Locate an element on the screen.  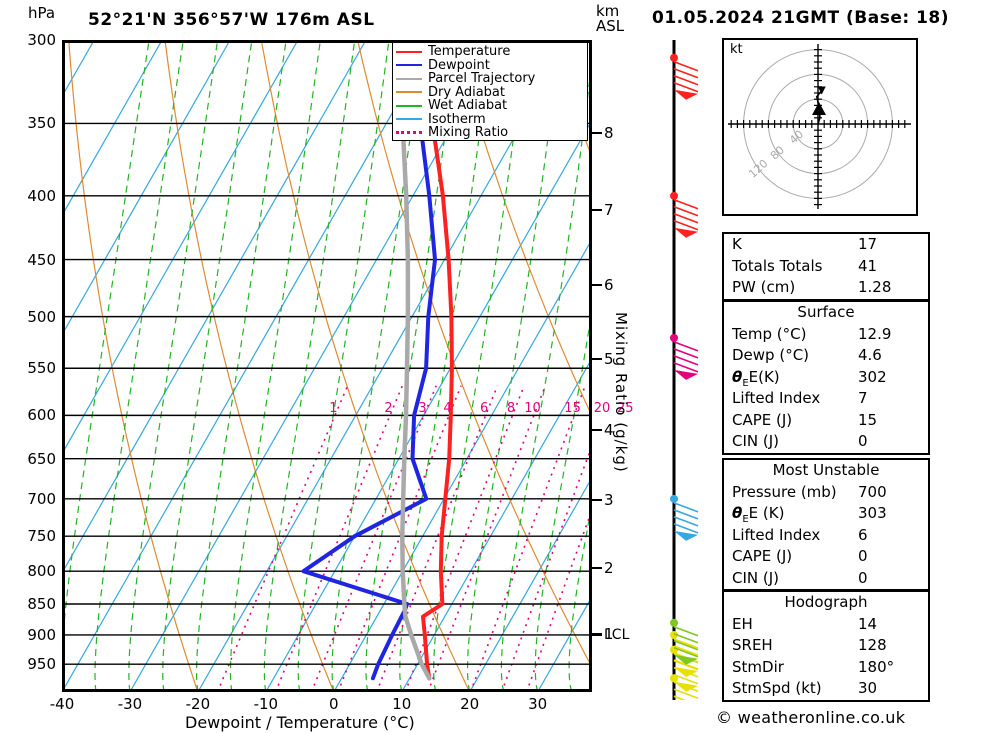
mixing-ratio-label-1: 1 is located at coordinates (333, 409).